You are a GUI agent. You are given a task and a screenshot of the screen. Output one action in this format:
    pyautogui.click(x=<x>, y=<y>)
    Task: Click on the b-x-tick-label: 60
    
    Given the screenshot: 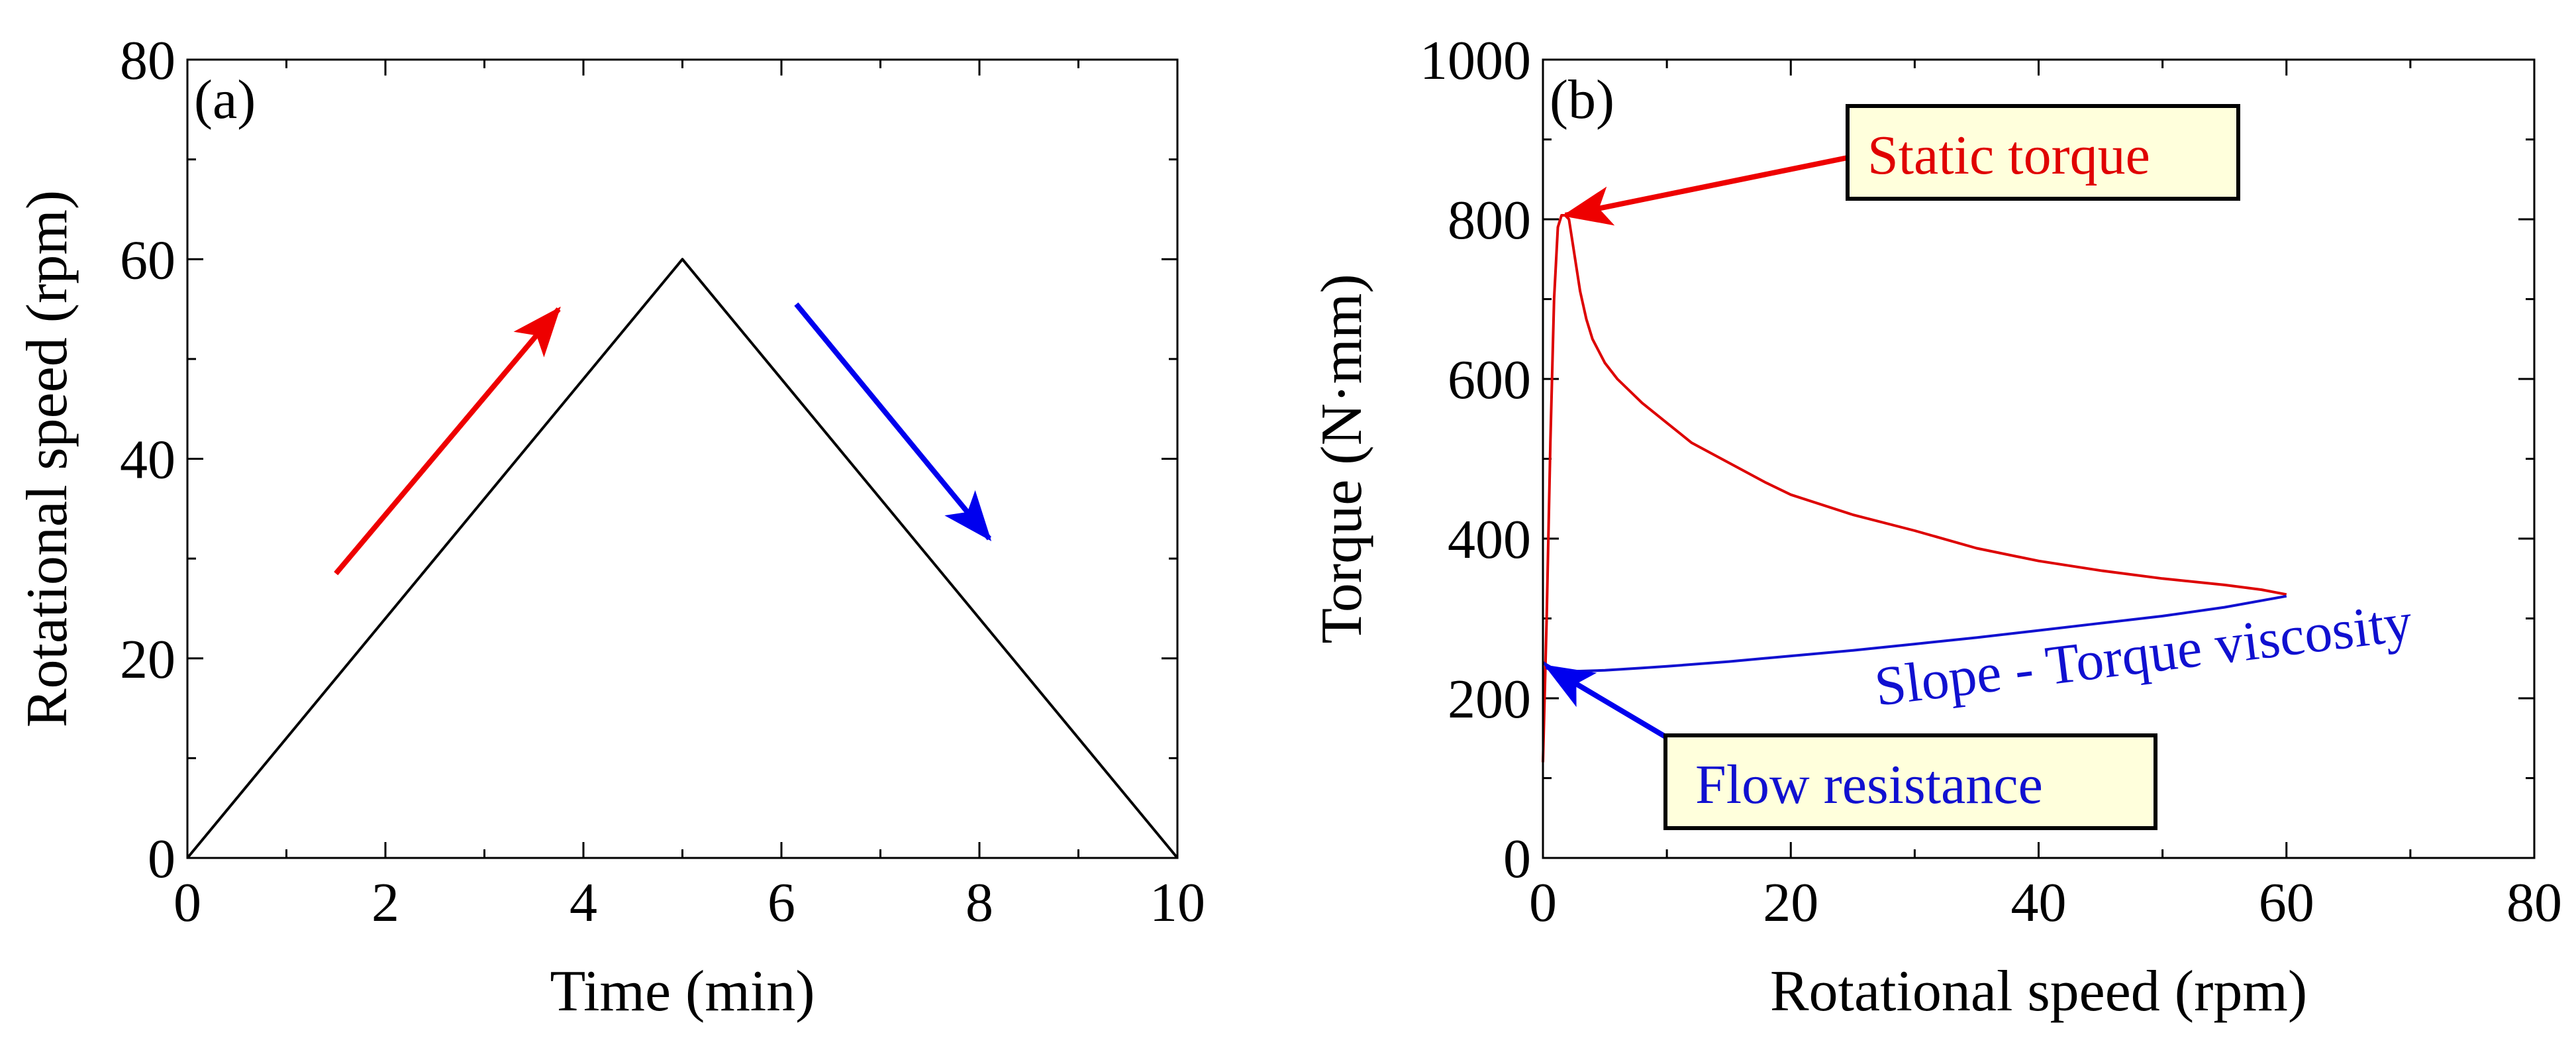 What is the action you would take?
    pyautogui.click(x=2286, y=903)
    